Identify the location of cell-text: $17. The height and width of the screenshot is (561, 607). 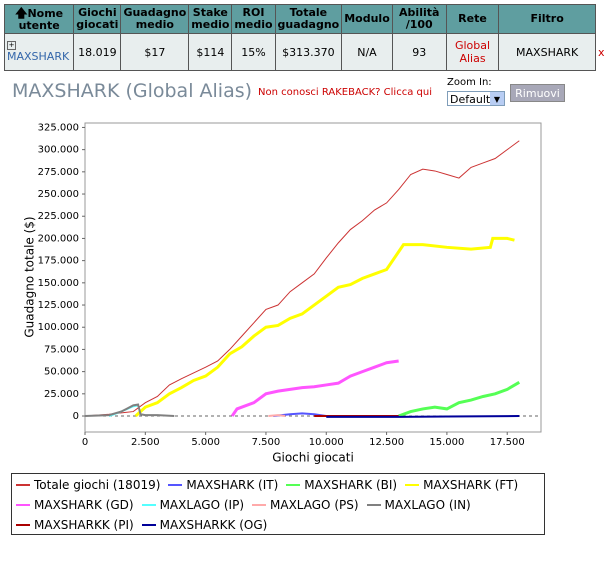
(155, 52).